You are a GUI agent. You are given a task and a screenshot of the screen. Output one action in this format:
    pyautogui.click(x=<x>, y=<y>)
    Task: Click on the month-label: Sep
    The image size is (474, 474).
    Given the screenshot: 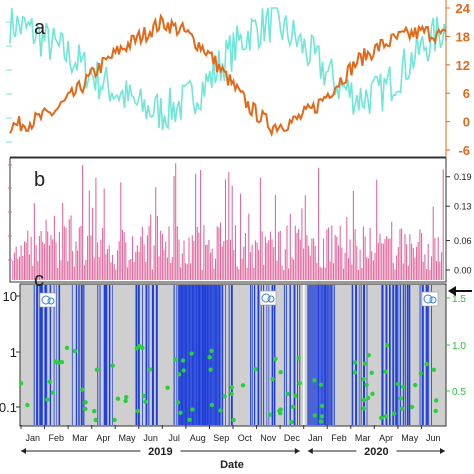 What is the action you would take?
    pyautogui.click(x=221, y=438)
    